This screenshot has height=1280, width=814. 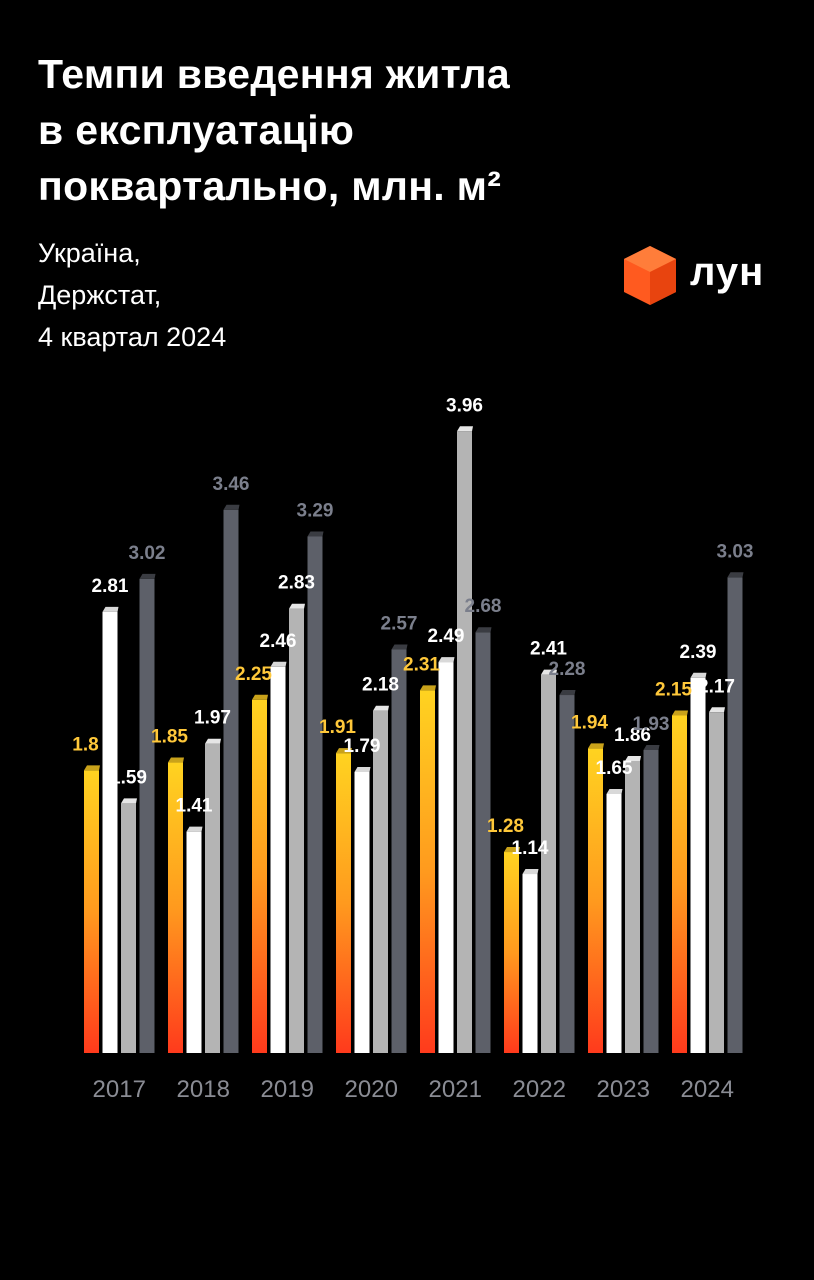 I want to click on bar-cap-2018-s1, so click(x=176, y=760).